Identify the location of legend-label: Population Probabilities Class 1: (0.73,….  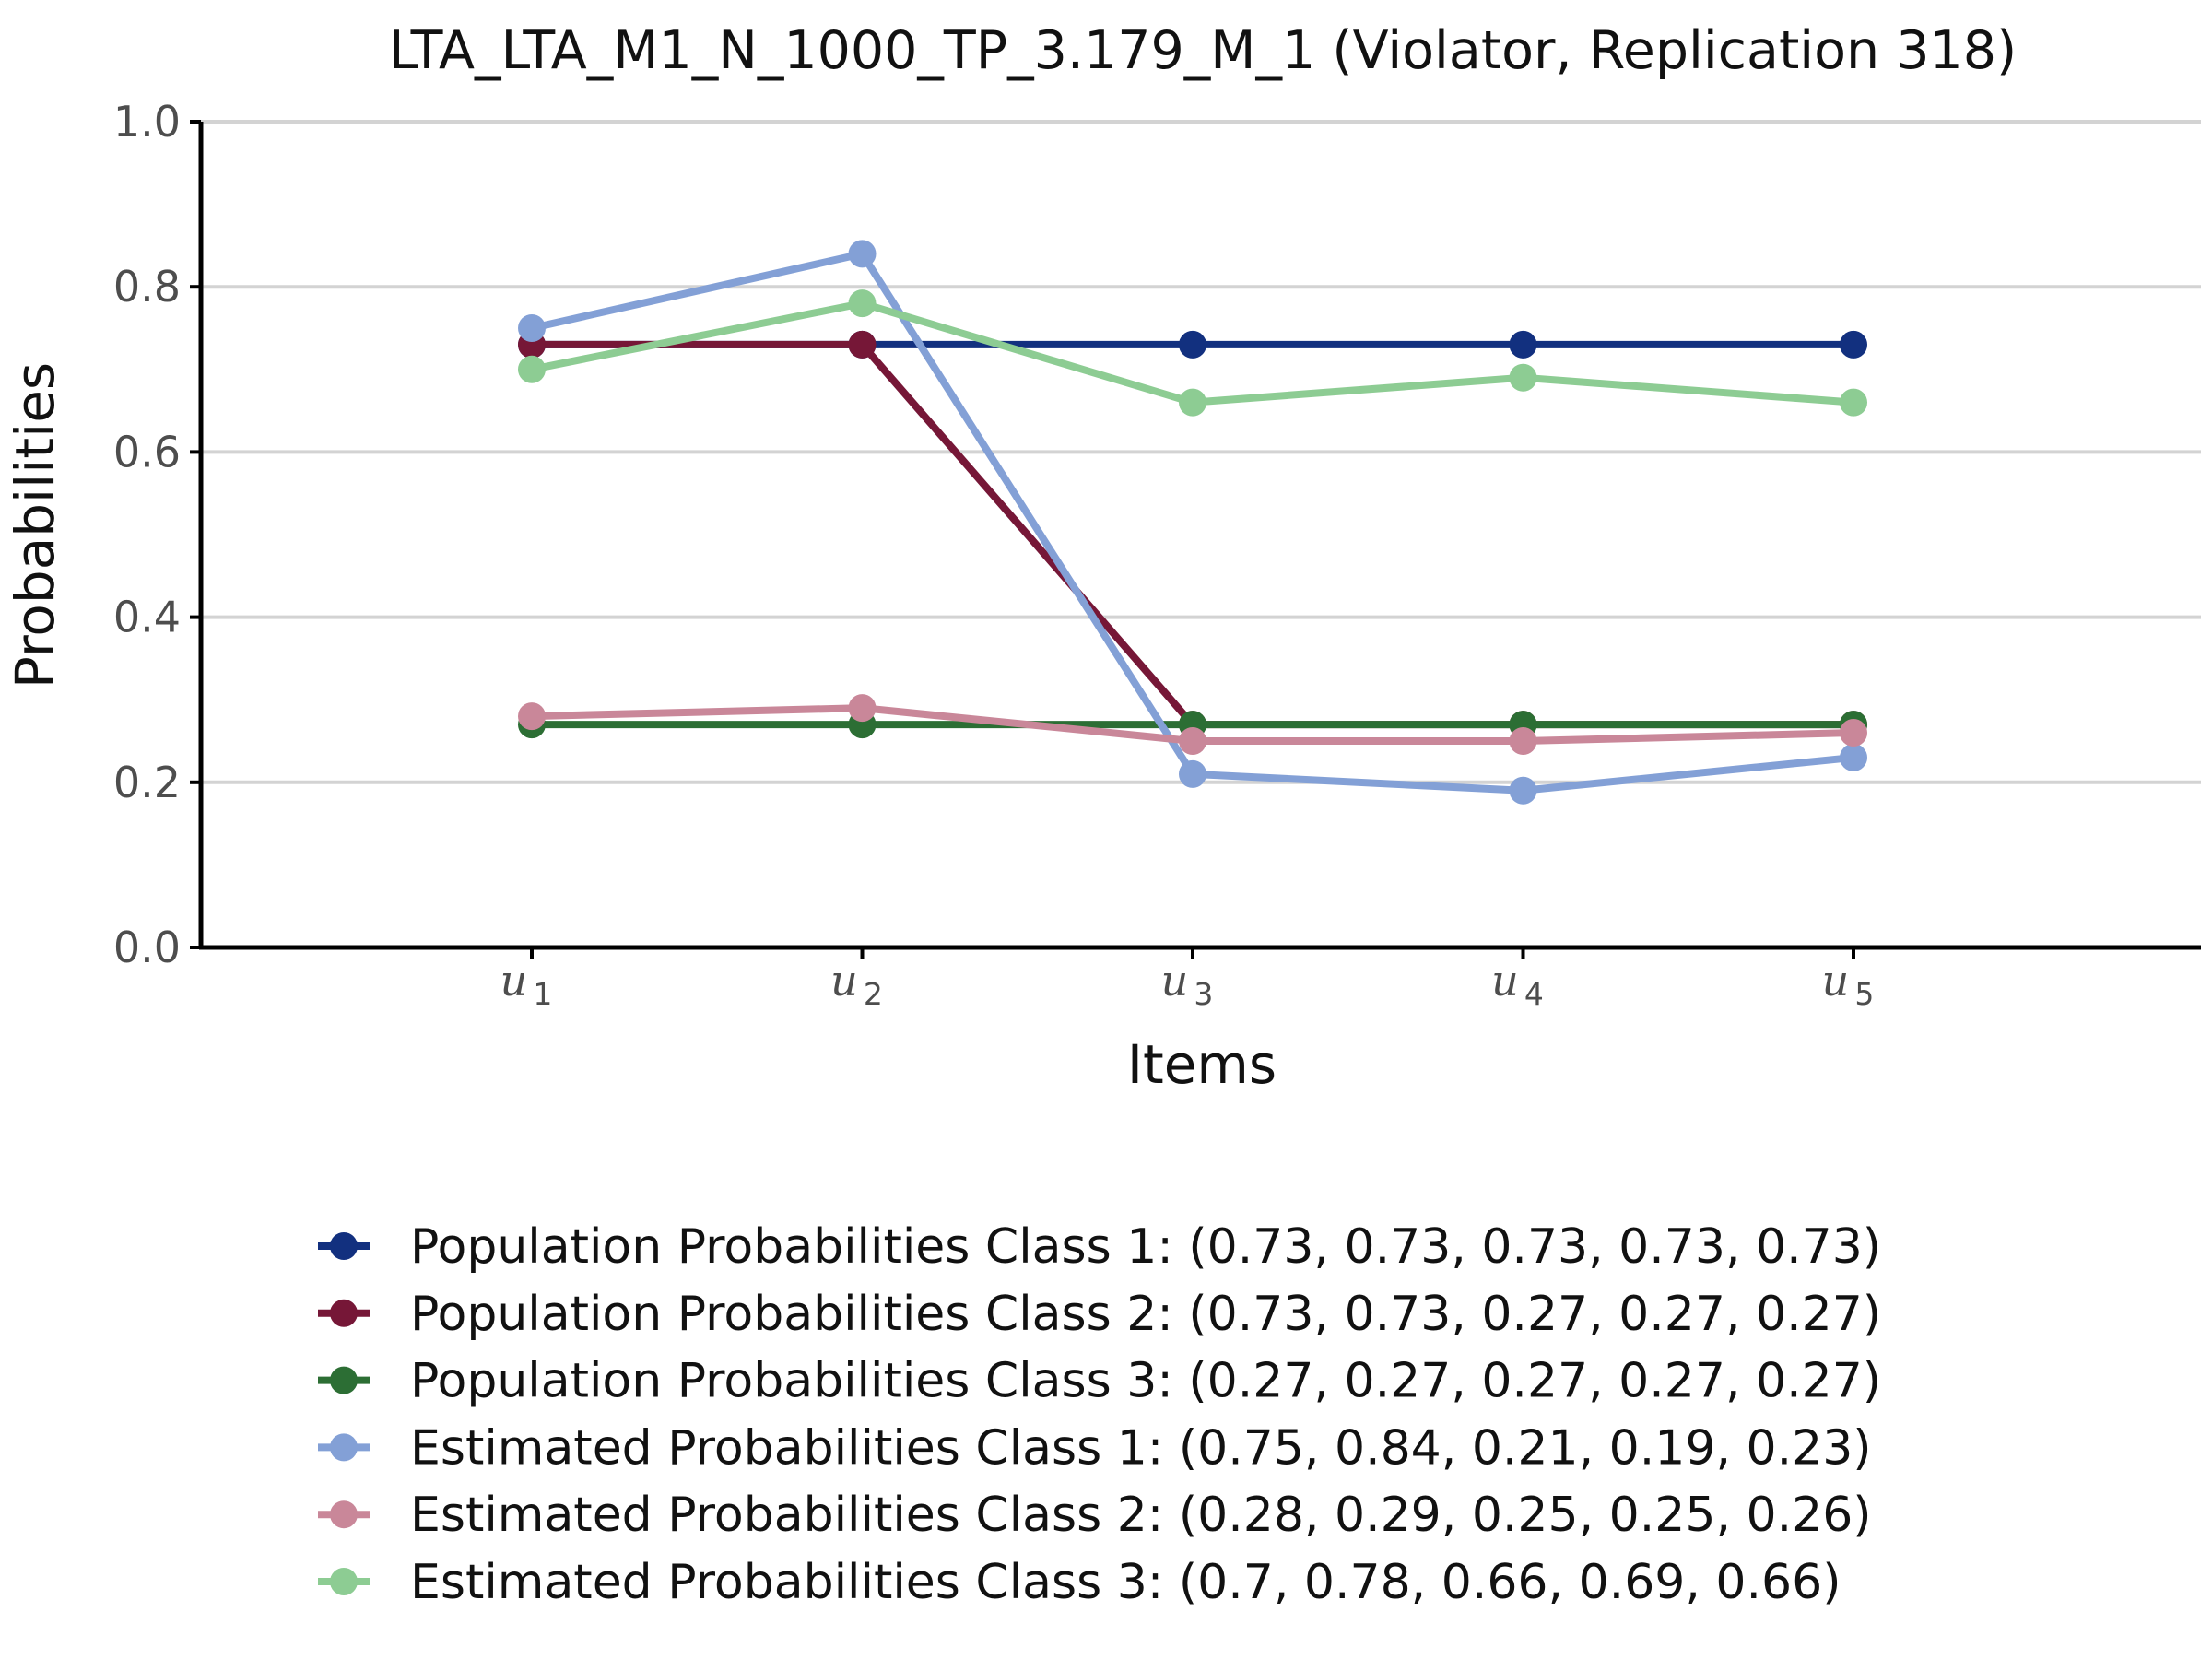
(1145, 1247).